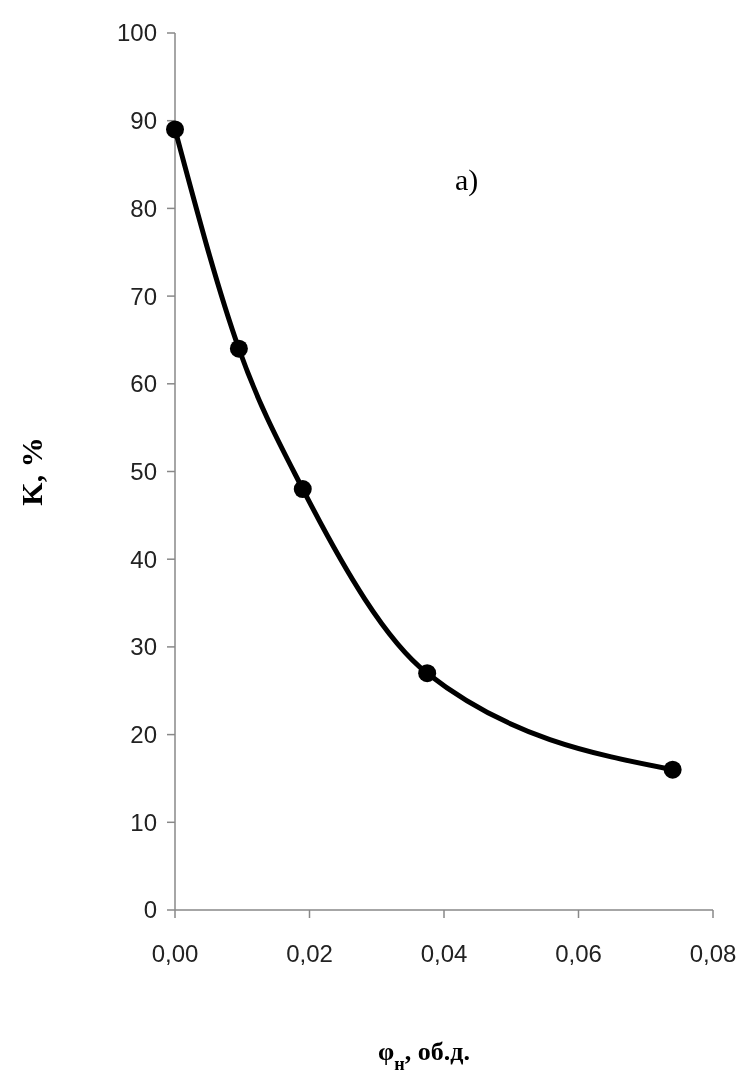 This screenshot has width=749, height=1070. What do you see at coordinates (136, 33) in the screenshot?
I see `y-tick-label: 100` at bounding box center [136, 33].